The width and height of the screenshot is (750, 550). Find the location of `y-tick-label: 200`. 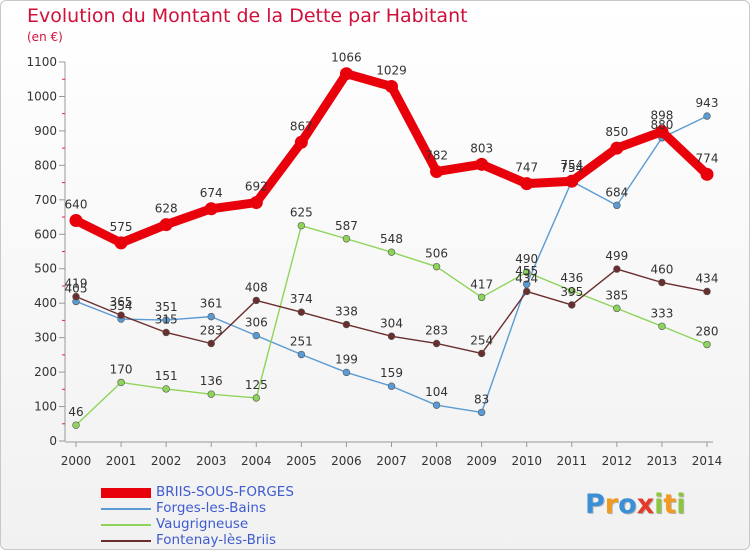

y-tick-label: 200 is located at coordinates (45, 372).